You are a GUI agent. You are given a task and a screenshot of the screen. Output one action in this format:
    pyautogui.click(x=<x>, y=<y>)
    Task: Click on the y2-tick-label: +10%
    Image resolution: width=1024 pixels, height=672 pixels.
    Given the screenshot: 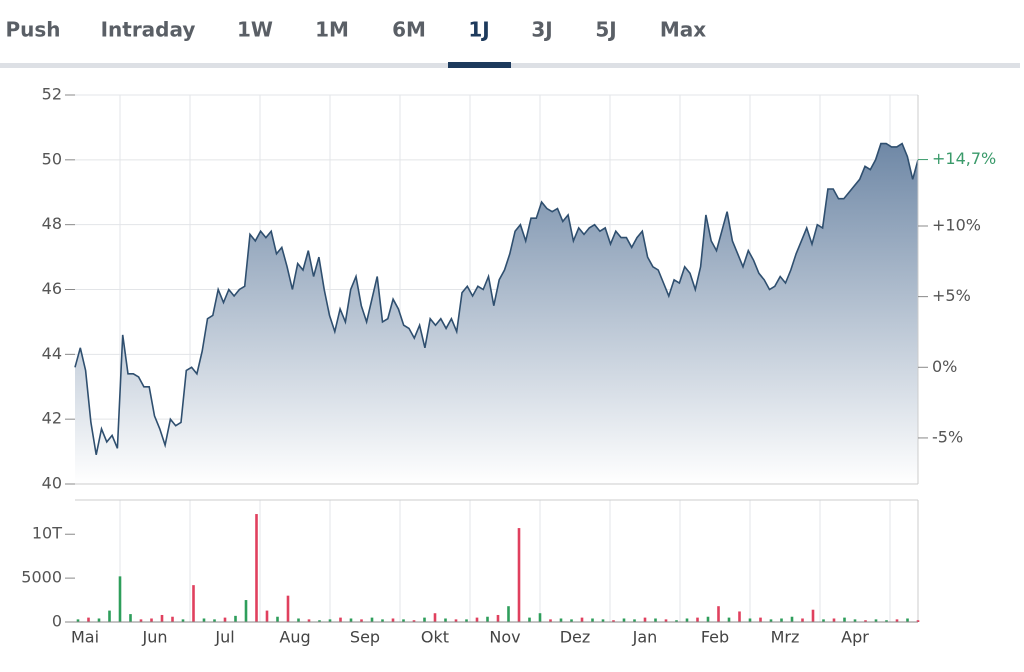 What is the action you would take?
    pyautogui.click(x=956, y=224)
    